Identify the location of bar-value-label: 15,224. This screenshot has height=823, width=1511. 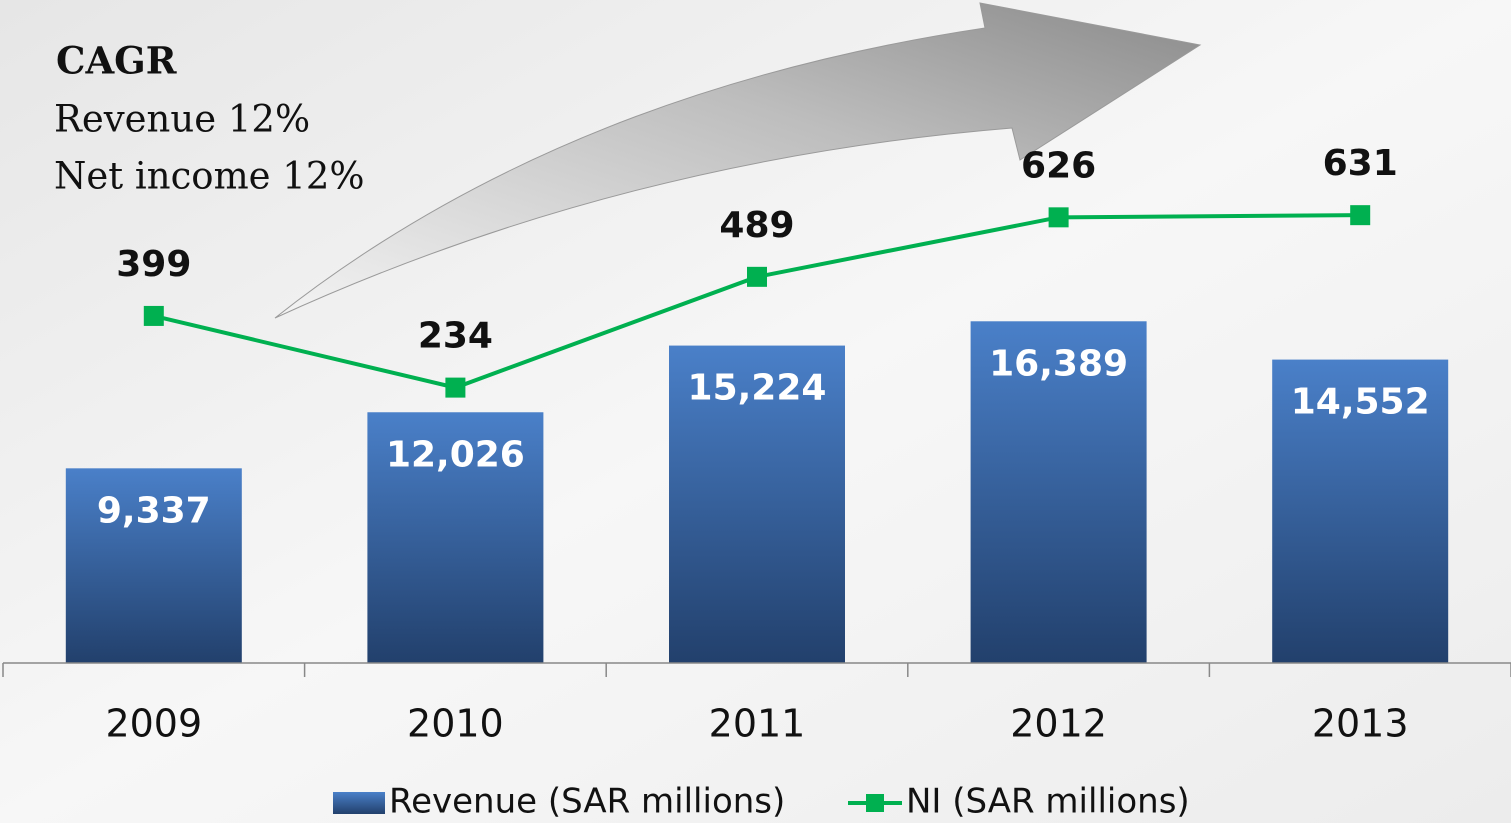
(757, 388).